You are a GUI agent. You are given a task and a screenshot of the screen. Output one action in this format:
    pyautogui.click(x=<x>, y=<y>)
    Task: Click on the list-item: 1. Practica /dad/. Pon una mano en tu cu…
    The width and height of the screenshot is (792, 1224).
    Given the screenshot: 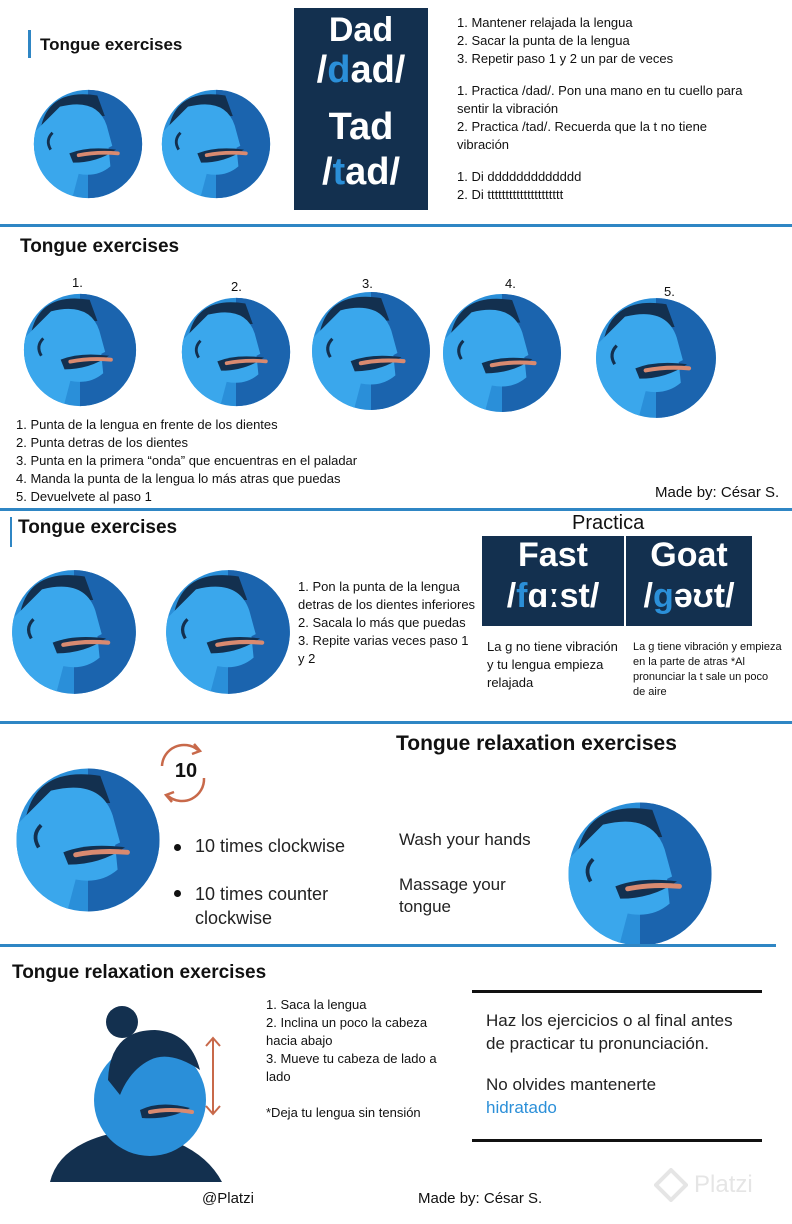 What is the action you would take?
    pyautogui.click(x=600, y=99)
    